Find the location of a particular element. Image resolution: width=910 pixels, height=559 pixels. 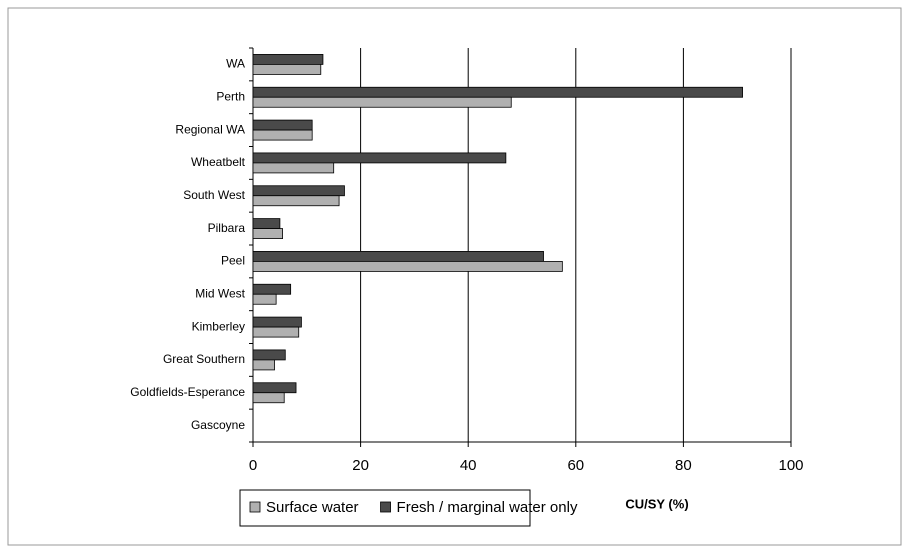

y-tick-label: Kimberley is located at coordinates (218, 326).